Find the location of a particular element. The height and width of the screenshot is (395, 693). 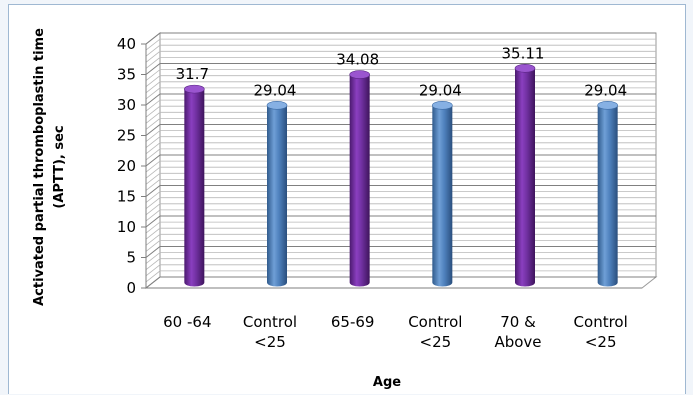

y-tick-label: 15 is located at coordinates (126, 197).